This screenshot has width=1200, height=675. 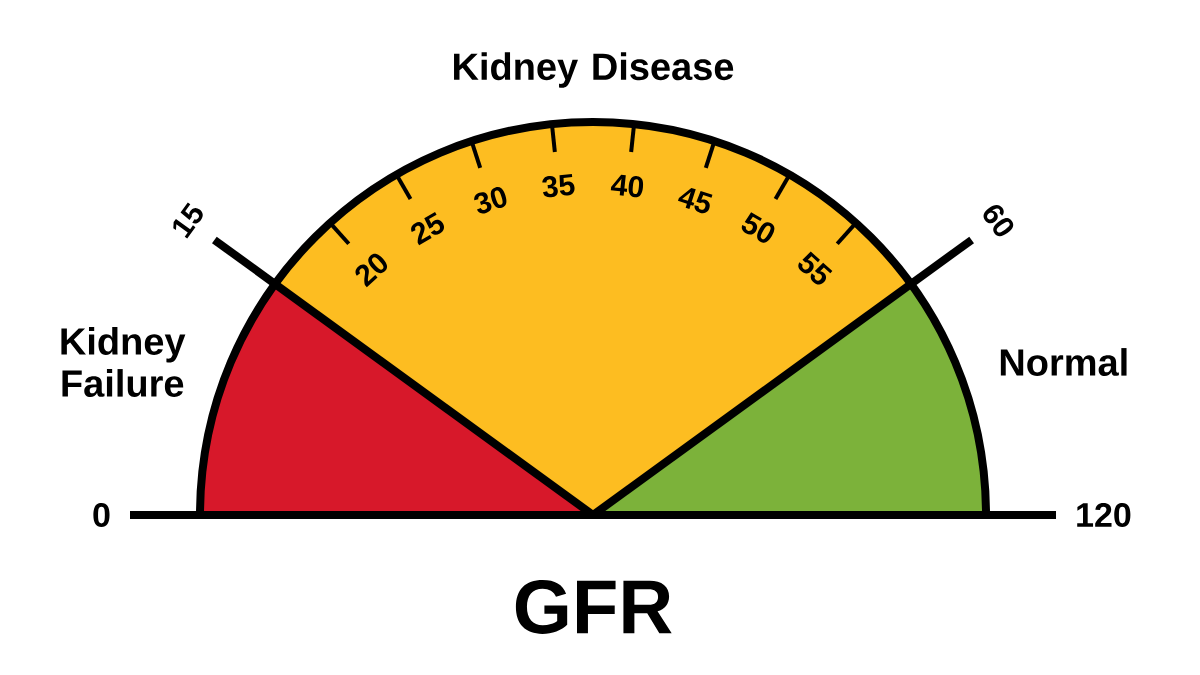 What do you see at coordinates (123, 362) in the screenshot?
I see `slice-label: Kidney Failure` at bounding box center [123, 362].